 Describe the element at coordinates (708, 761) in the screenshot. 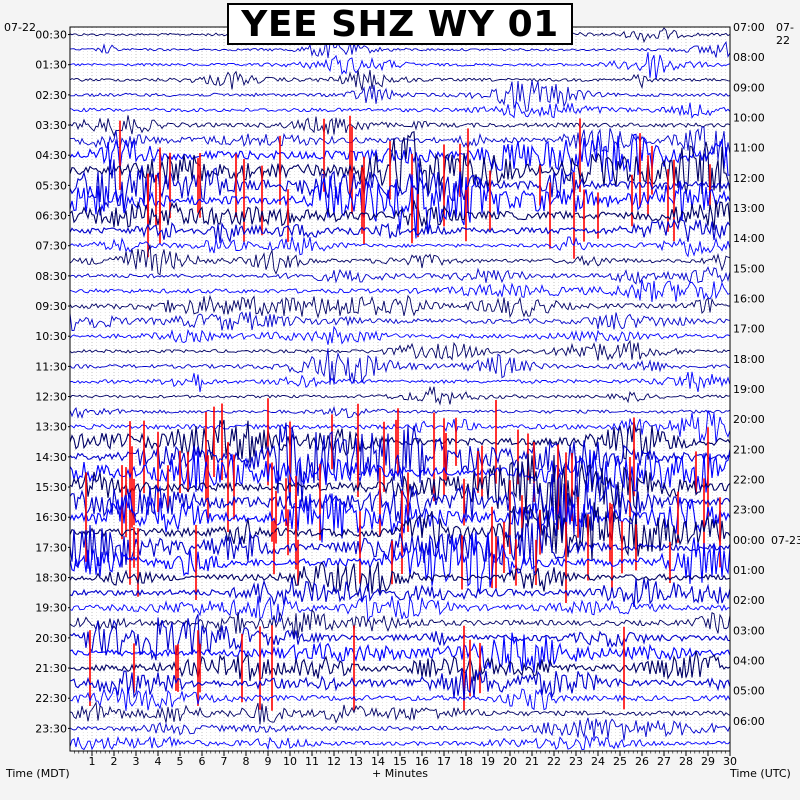

I see `x-tick-label: 29` at that location.